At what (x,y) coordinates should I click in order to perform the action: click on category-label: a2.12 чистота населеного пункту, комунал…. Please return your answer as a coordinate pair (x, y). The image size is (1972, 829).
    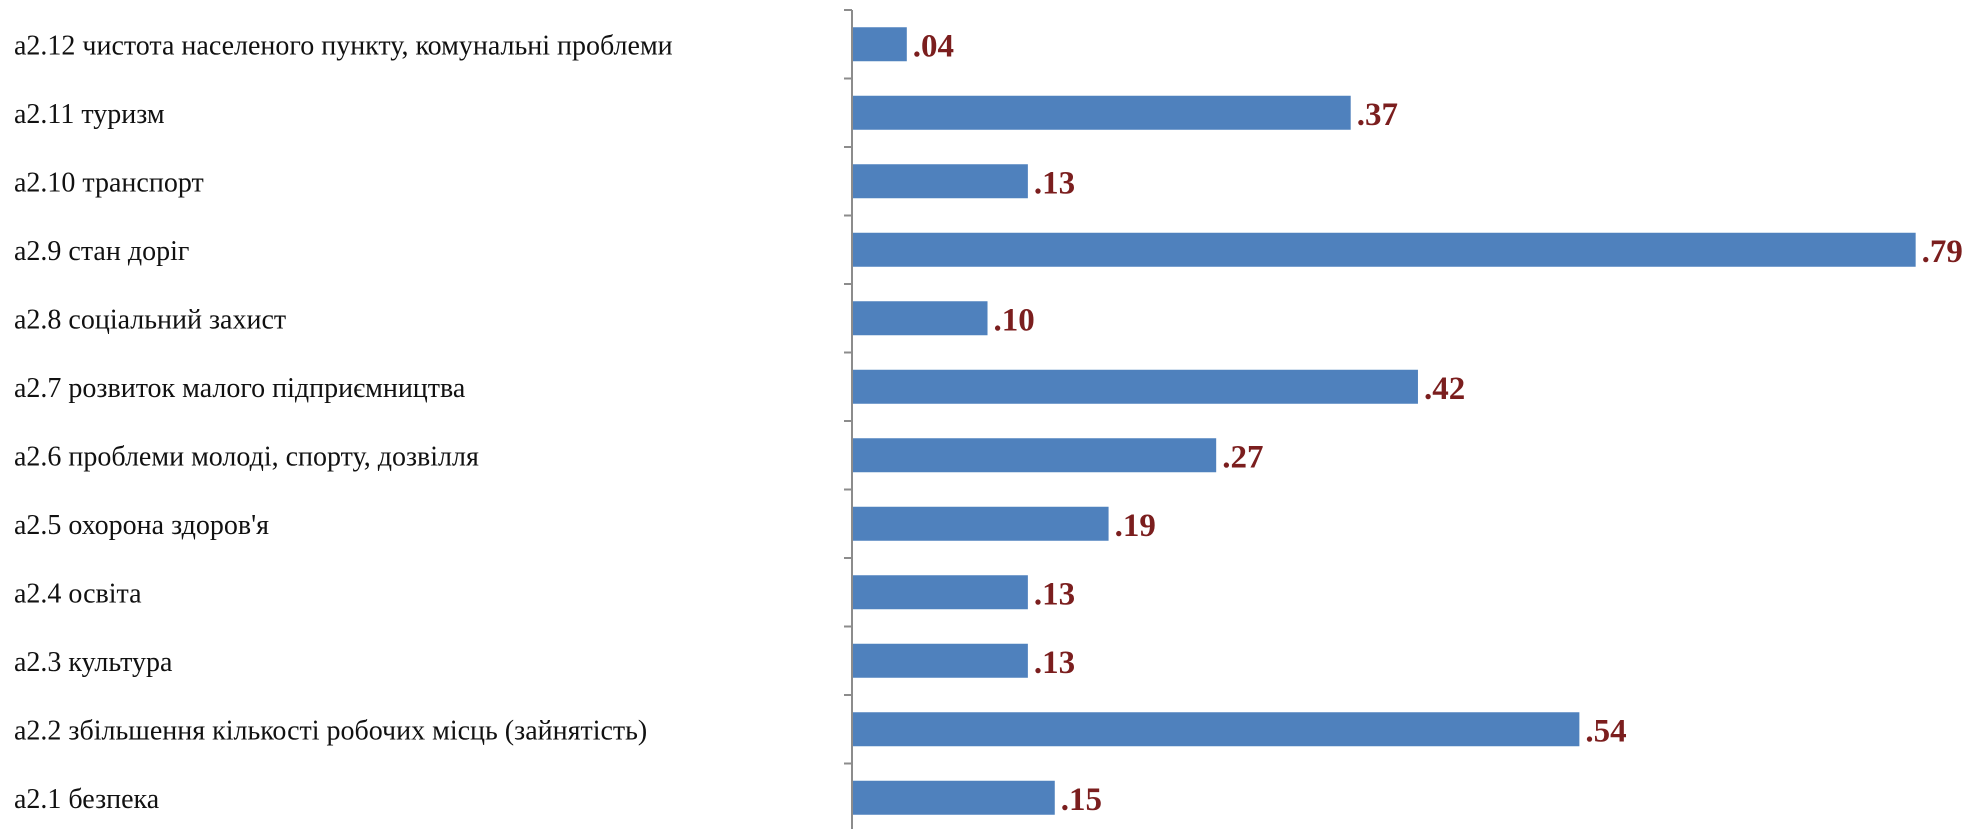
    Looking at the image, I should click on (343, 45).